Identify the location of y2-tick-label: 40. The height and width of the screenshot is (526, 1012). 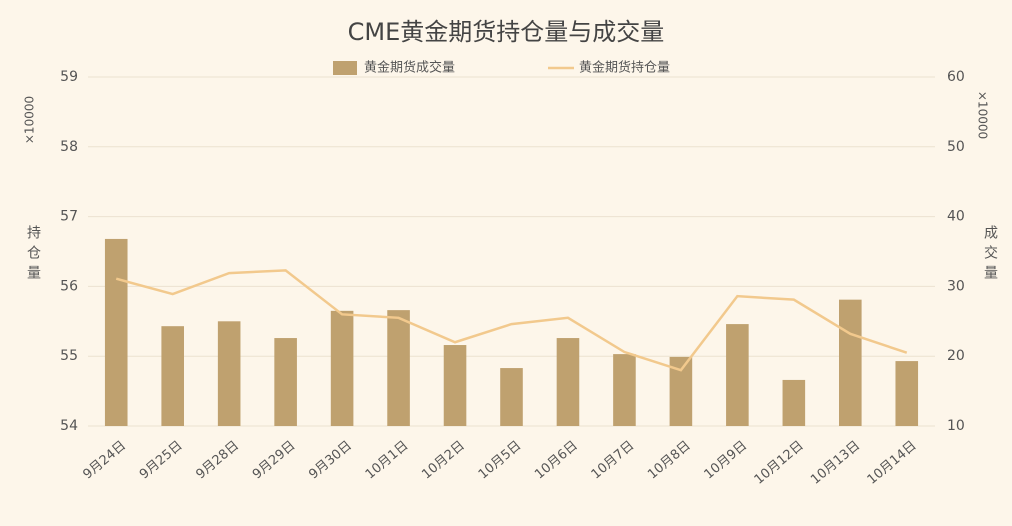
(956, 217).